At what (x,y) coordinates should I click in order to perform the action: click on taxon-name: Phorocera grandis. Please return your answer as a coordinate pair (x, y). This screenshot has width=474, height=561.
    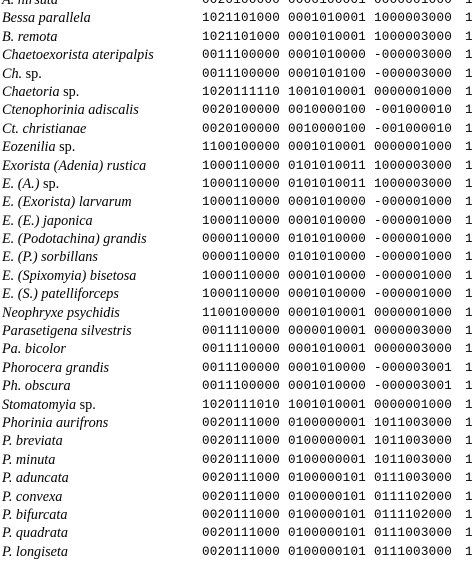
    Looking at the image, I should click on (55, 368).